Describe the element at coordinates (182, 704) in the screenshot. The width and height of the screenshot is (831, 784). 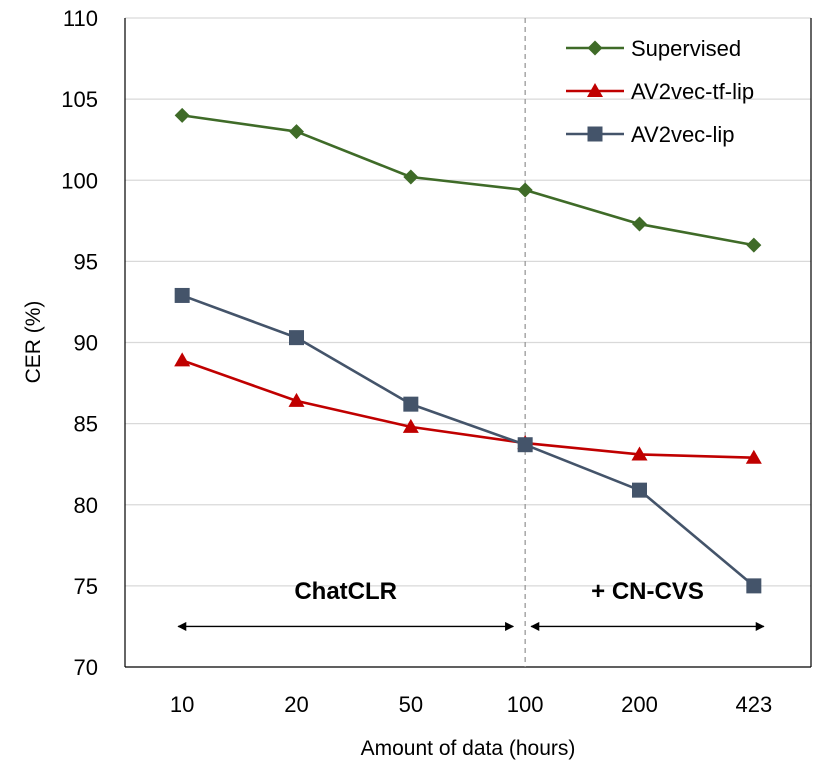
I see `x-tick-label: 10` at that location.